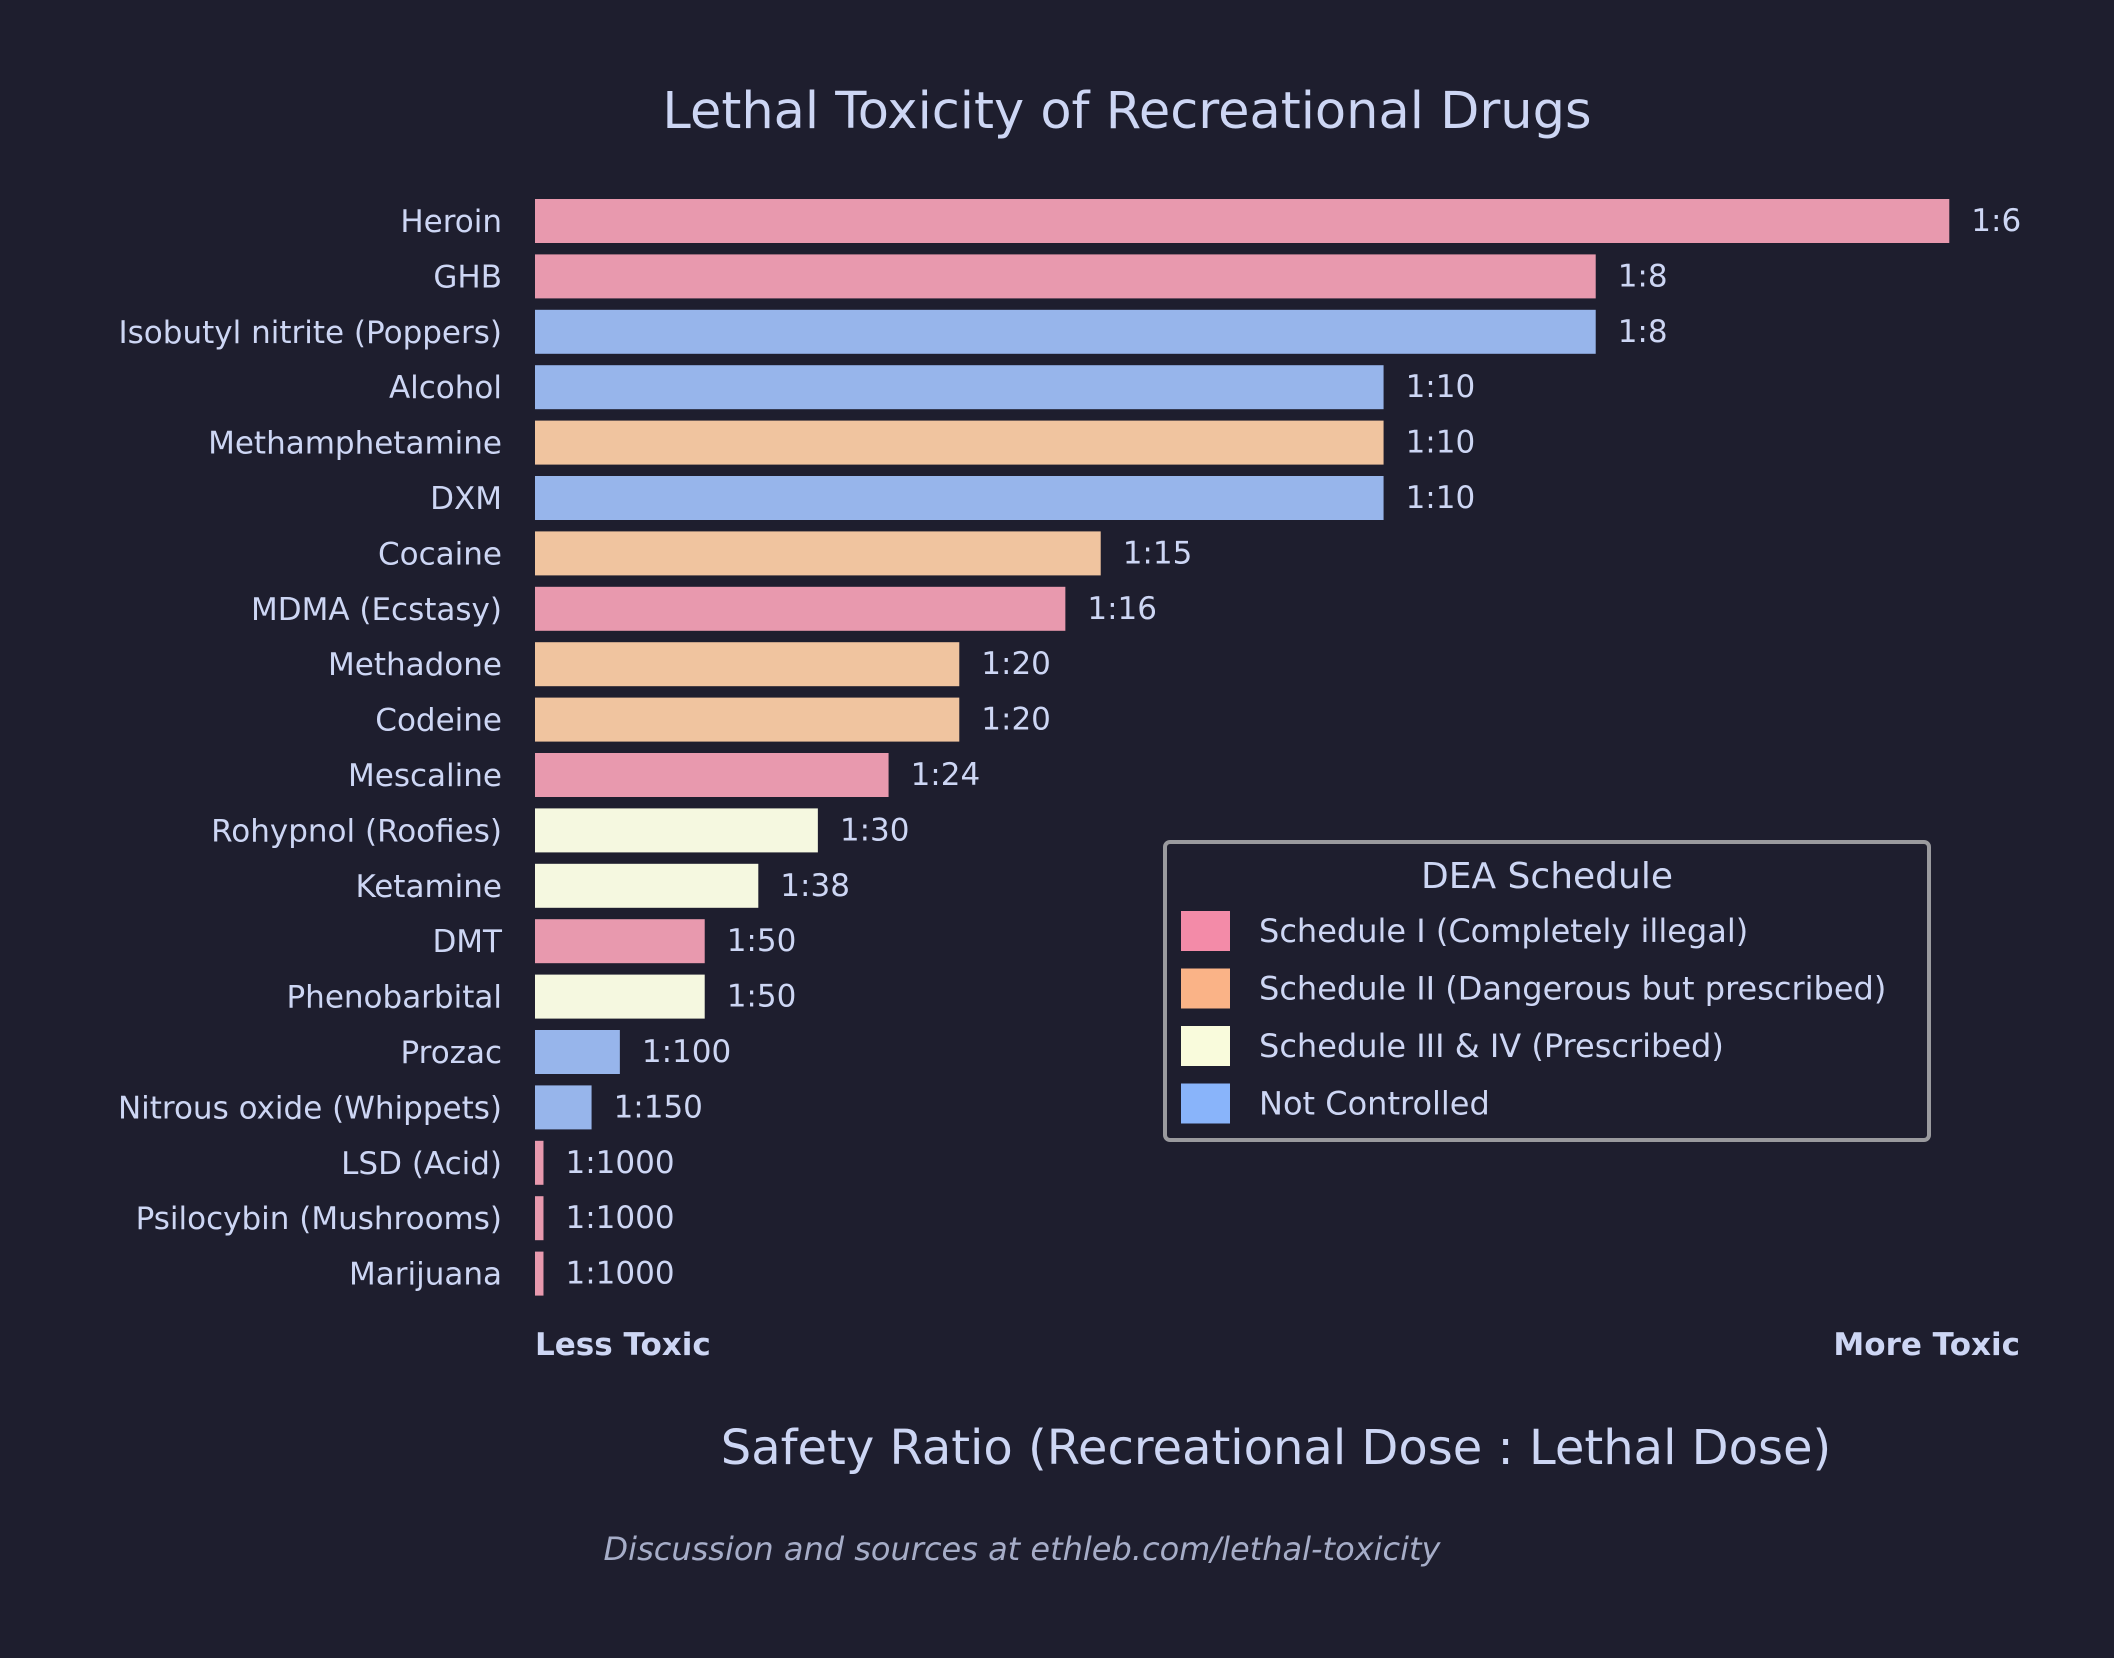 The image size is (2114, 1658). What do you see at coordinates (658, 1107) in the screenshot?
I see `data-label: 1:150` at bounding box center [658, 1107].